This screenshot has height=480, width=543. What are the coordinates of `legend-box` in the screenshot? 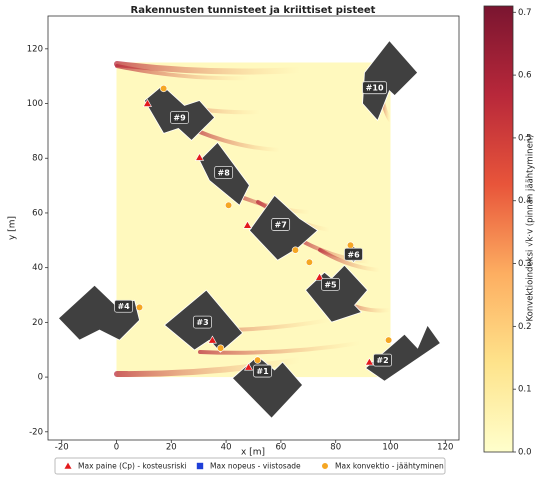 It's located at (250, 466).